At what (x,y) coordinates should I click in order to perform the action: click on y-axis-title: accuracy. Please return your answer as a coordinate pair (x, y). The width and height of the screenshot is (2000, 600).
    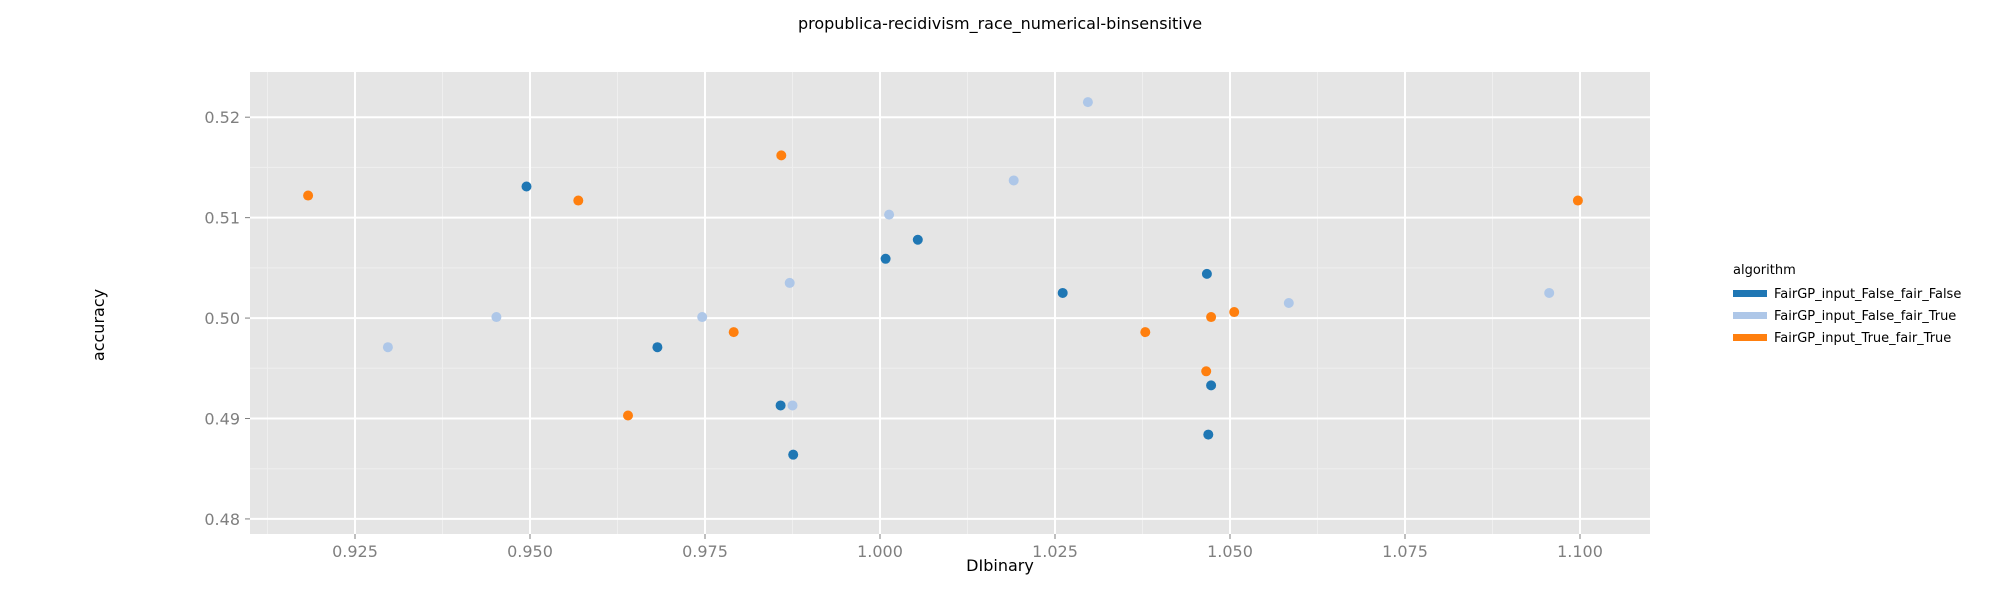
    Looking at the image, I should click on (98, 325).